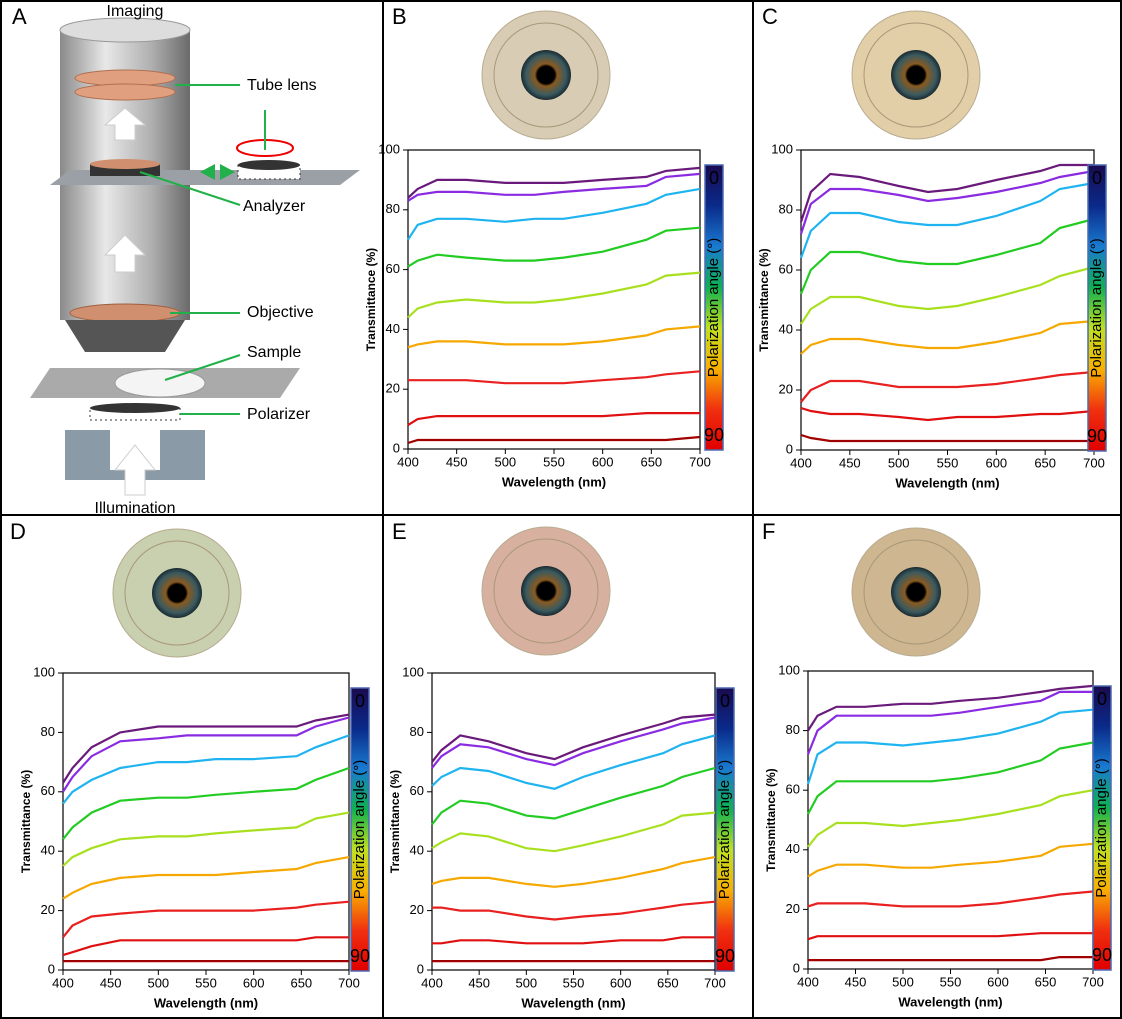 Image resolution: width=1122 pixels, height=1019 pixels. What do you see at coordinates (125, 164) in the screenshot?
I see `analyzer-top` at bounding box center [125, 164].